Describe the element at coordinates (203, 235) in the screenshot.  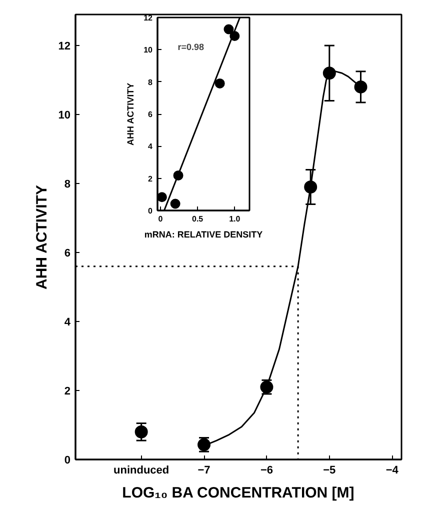
I see `x-axis-title: mRNA: RELATIVE DENSITY` at that location.